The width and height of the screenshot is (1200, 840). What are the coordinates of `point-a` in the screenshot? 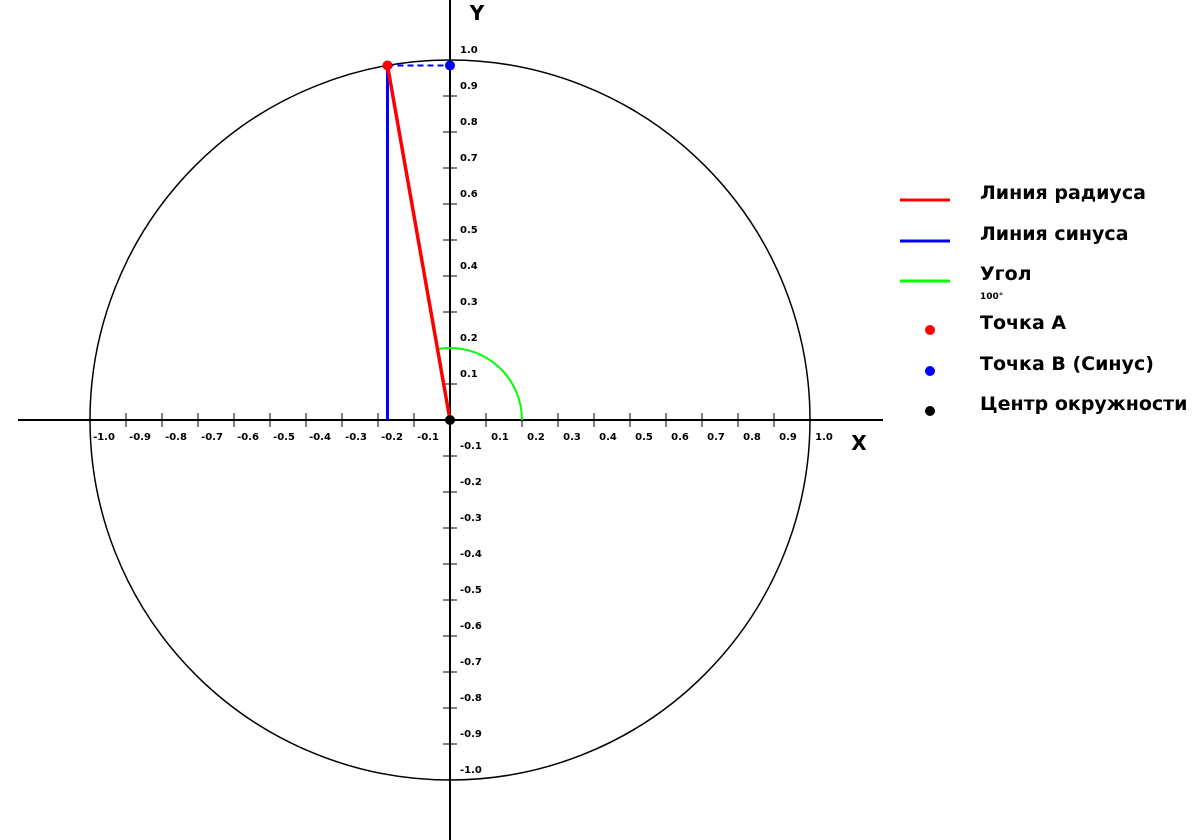 It's located at (387, 65).